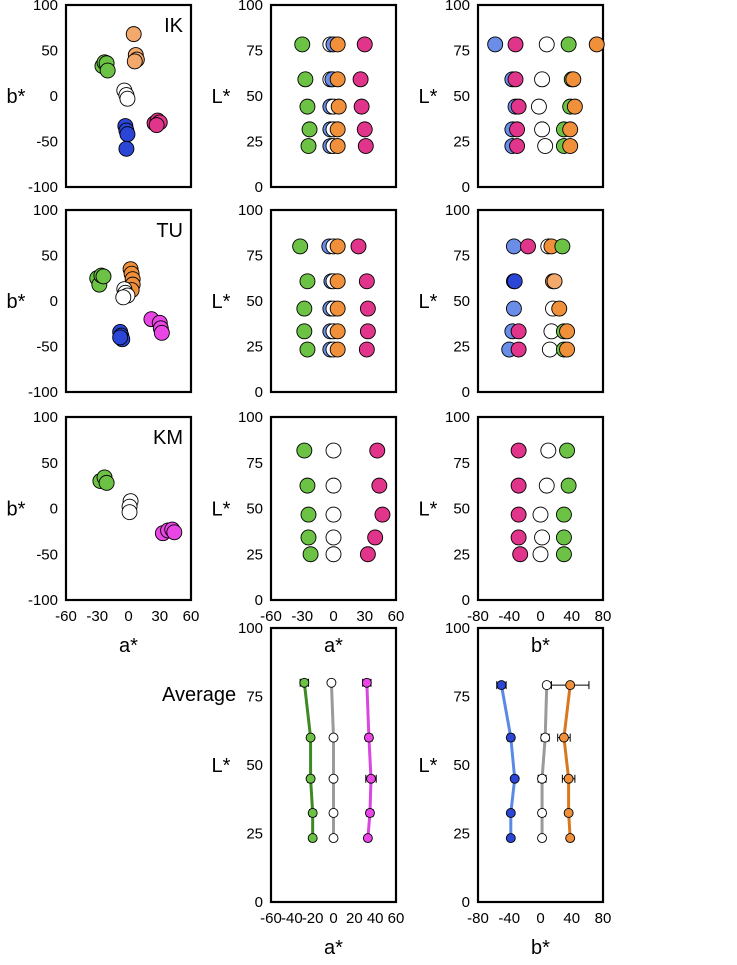 This screenshot has height=965, width=737. What do you see at coordinates (375, 918) in the screenshot?
I see `average-la-xtick-label: 40` at bounding box center [375, 918].